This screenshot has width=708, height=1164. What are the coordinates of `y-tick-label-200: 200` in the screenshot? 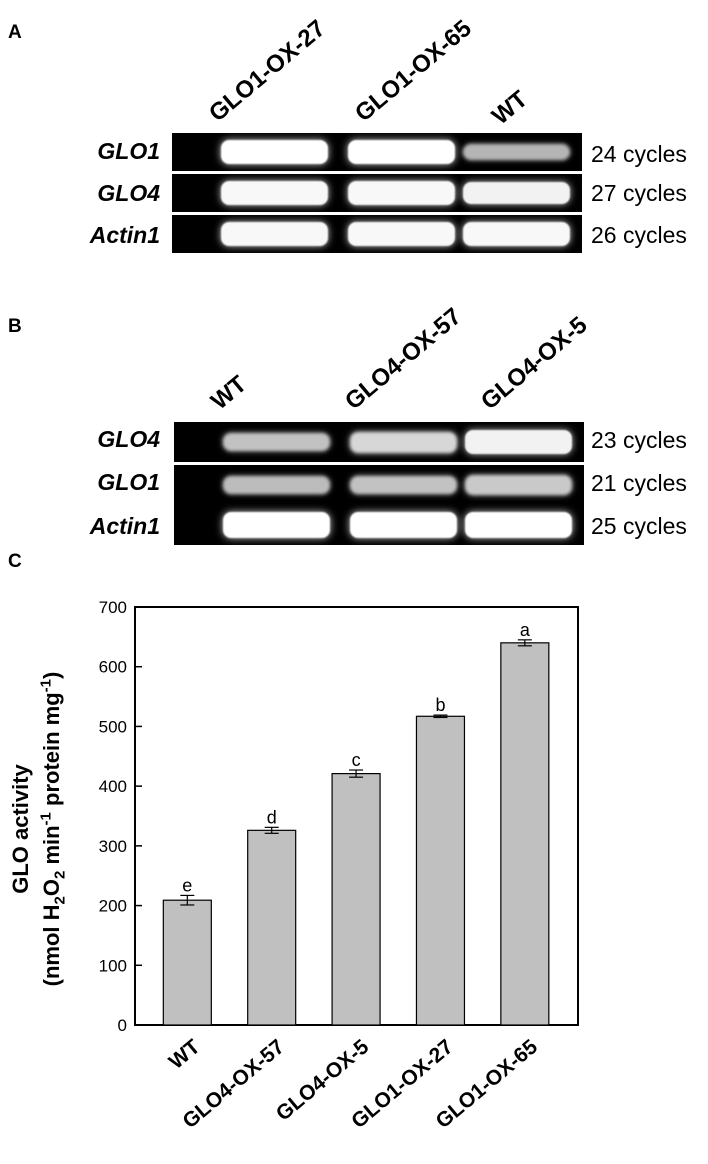 It's located at (113, 906).